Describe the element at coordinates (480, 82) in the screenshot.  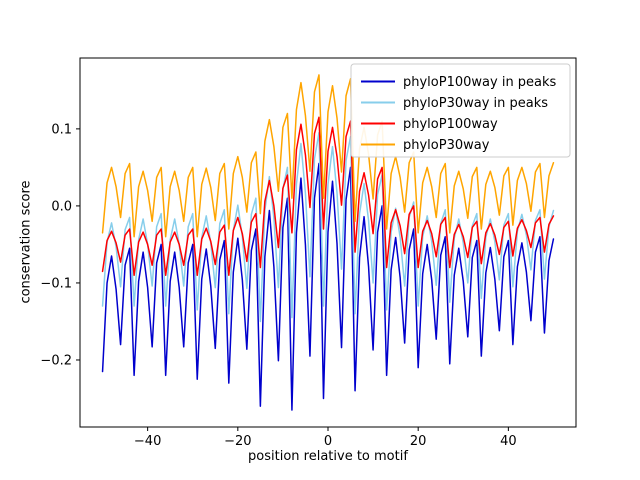
I see `legend-label: phyloP100way in peaks` at that location.